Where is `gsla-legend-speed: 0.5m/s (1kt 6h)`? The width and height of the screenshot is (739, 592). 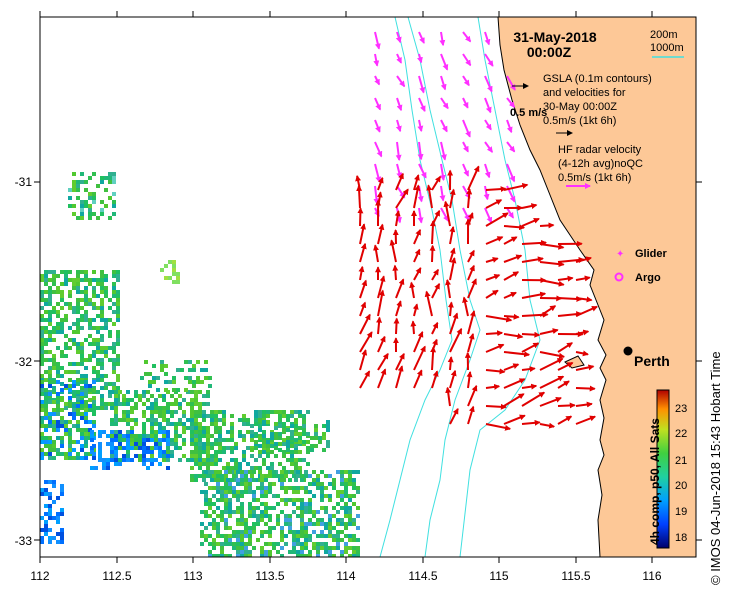 gsla-legend-speed: 0.5m/s (1kt 6h) is located at coordinates (579, 121).